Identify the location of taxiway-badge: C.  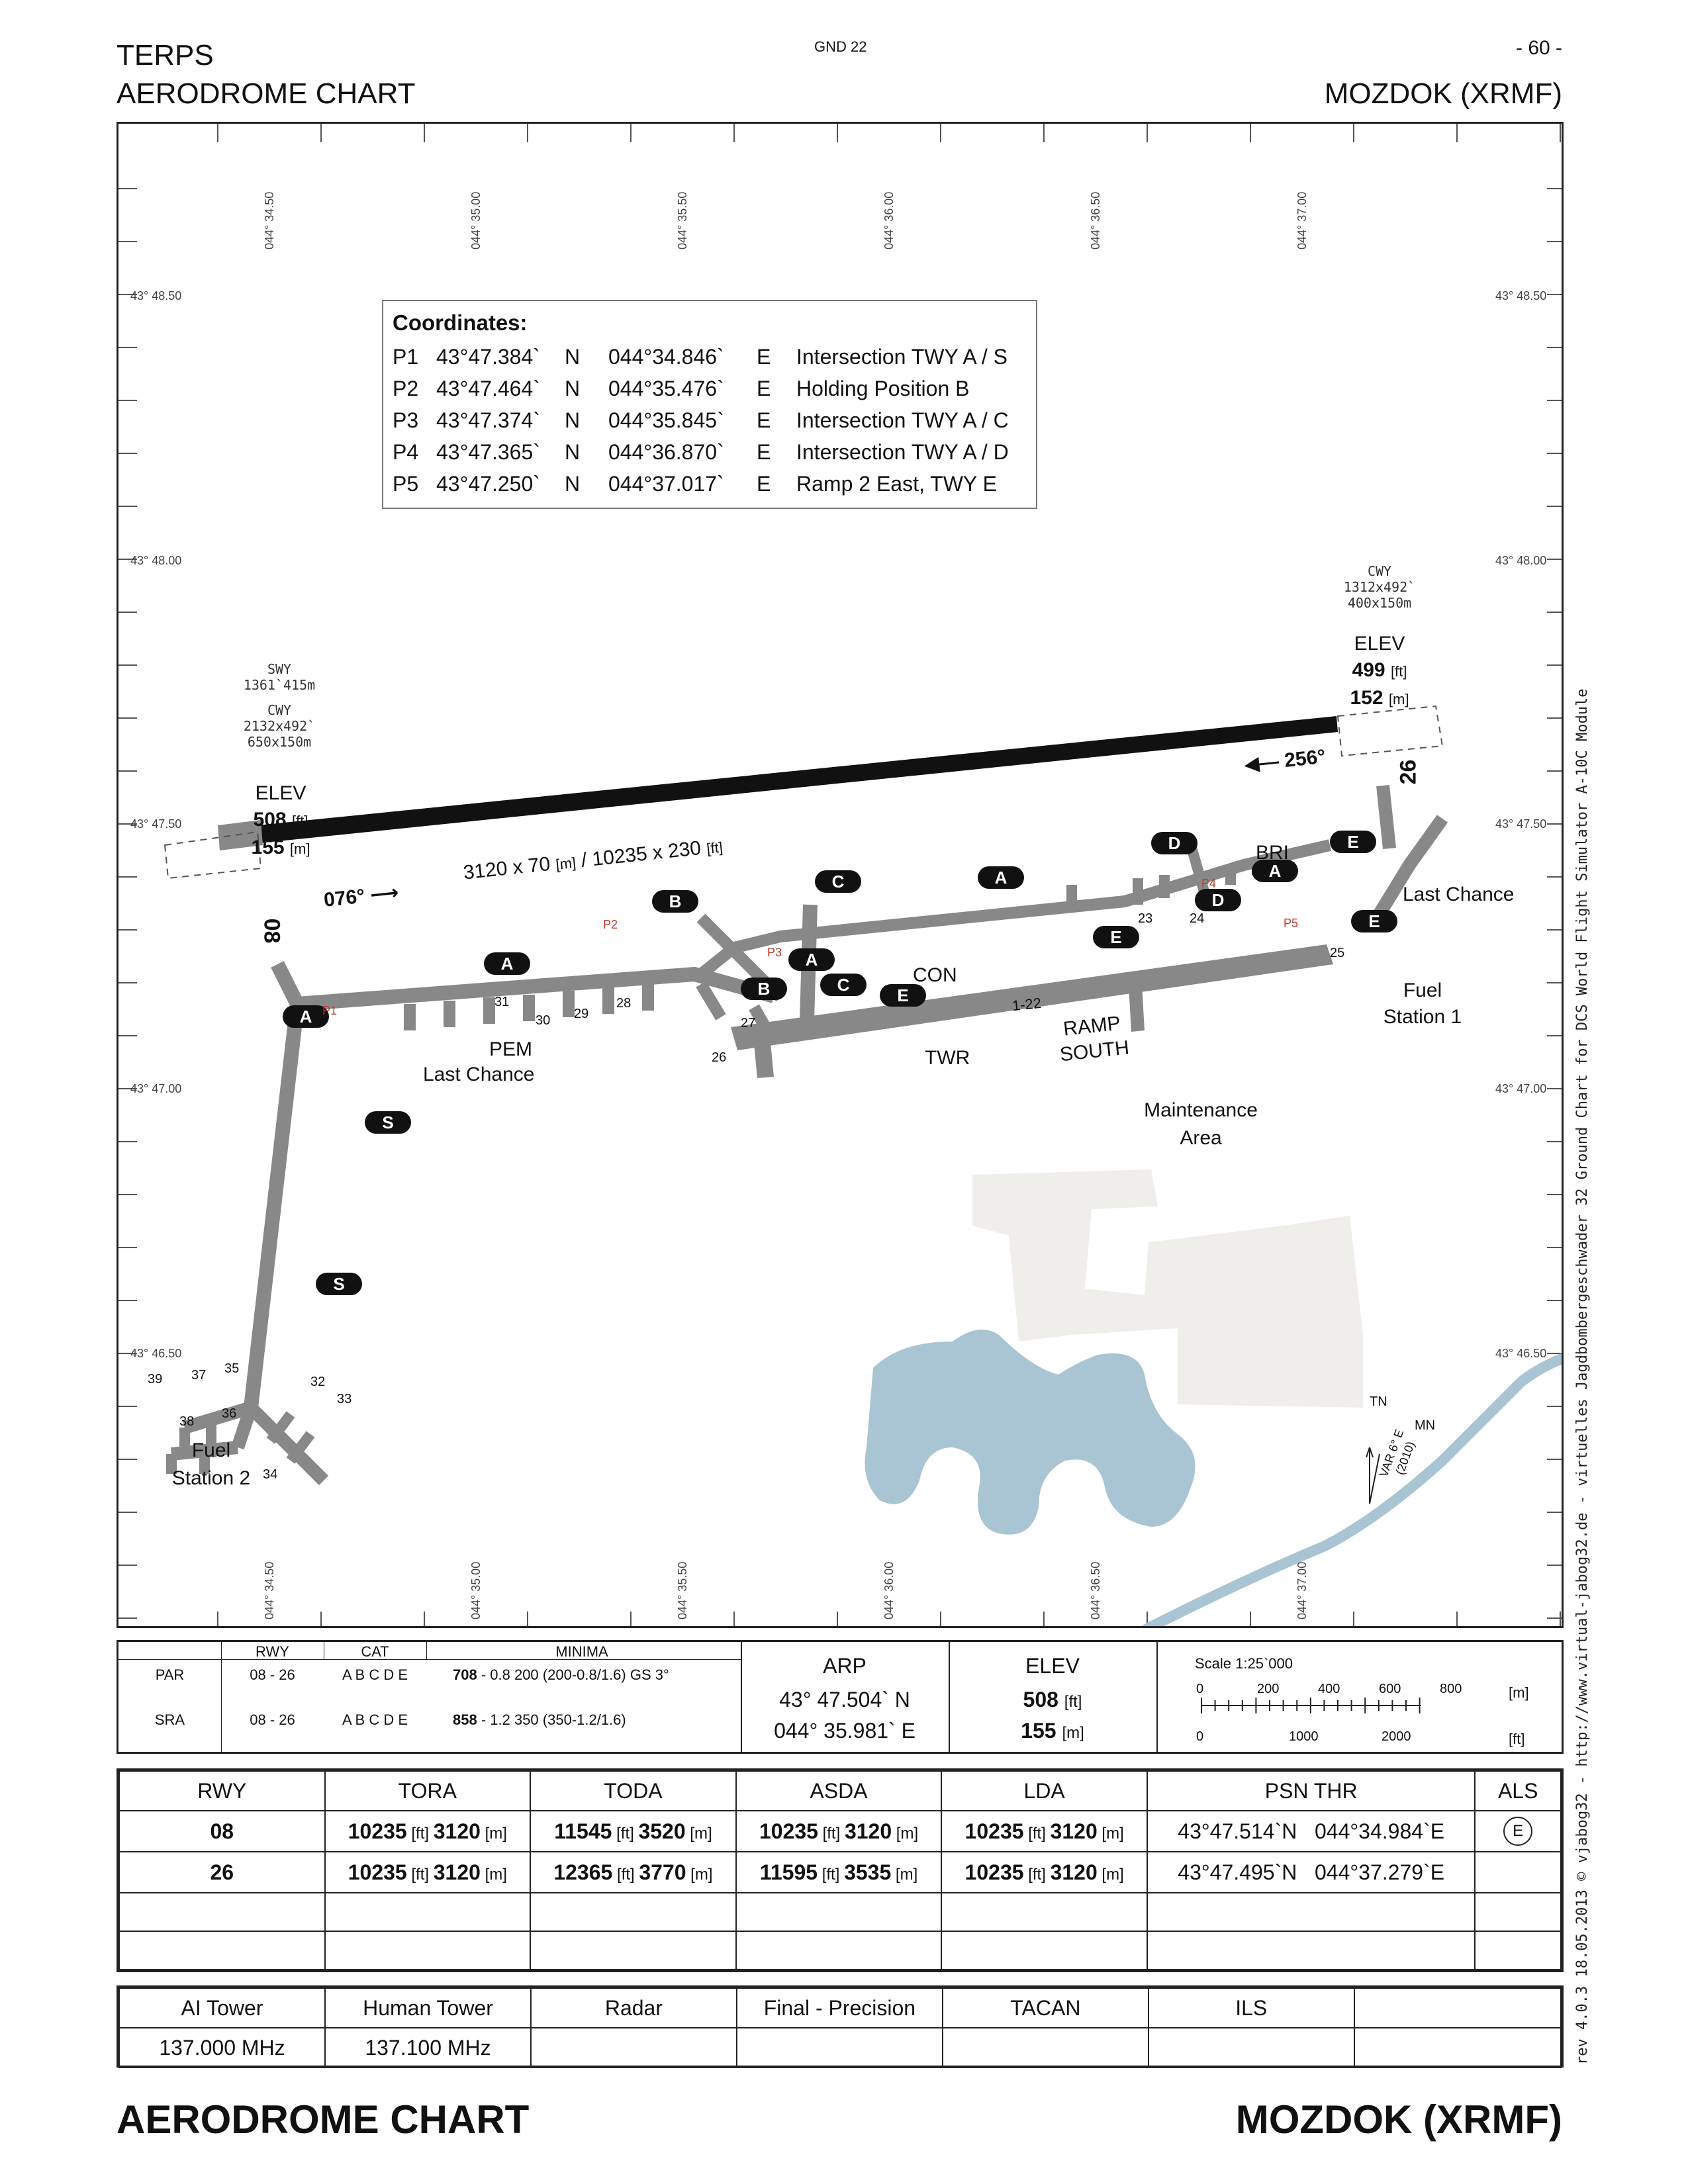
(838, 882).